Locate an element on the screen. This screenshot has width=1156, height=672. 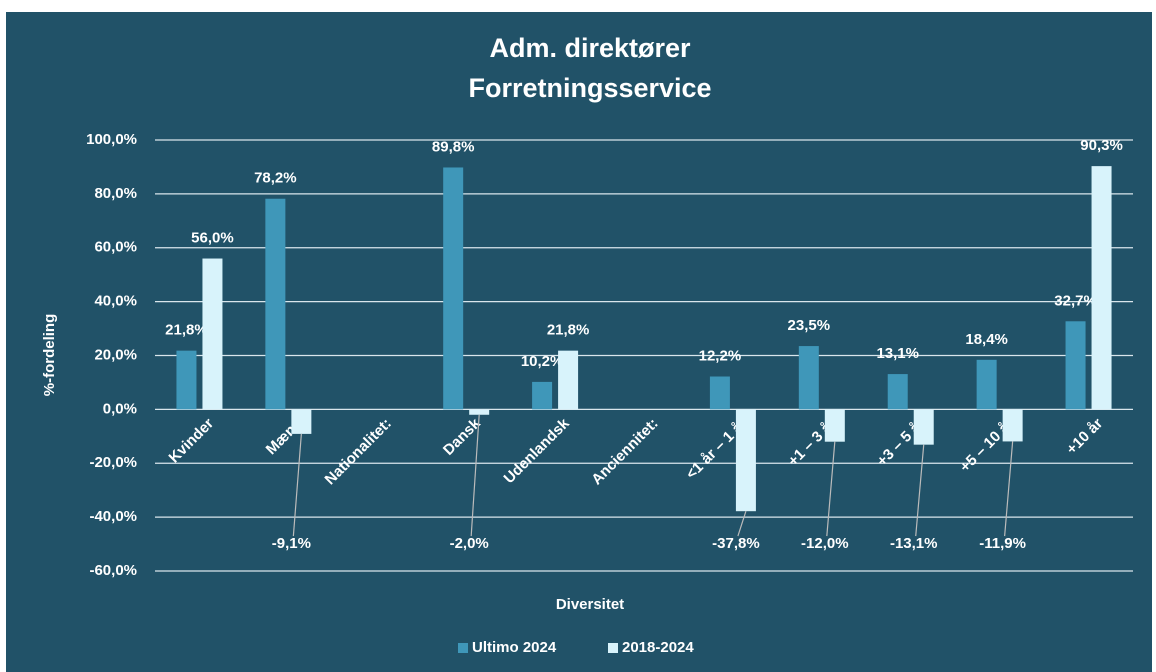
data-label: -11,9% is located at coordinates (1002, 543).